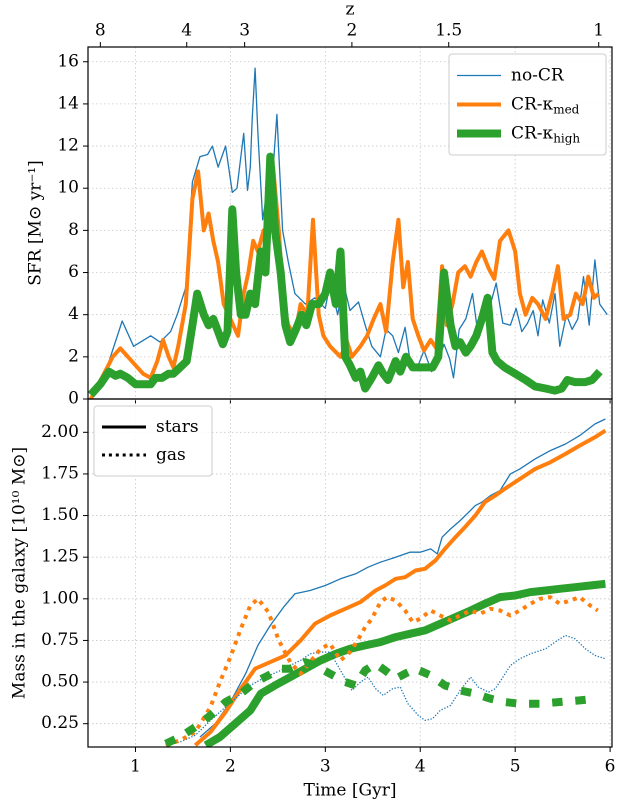  What do you see at coordinates (351, 31) in the screenshot?
I see `x2-tick-label: 2` at bounding box center [351, 31].